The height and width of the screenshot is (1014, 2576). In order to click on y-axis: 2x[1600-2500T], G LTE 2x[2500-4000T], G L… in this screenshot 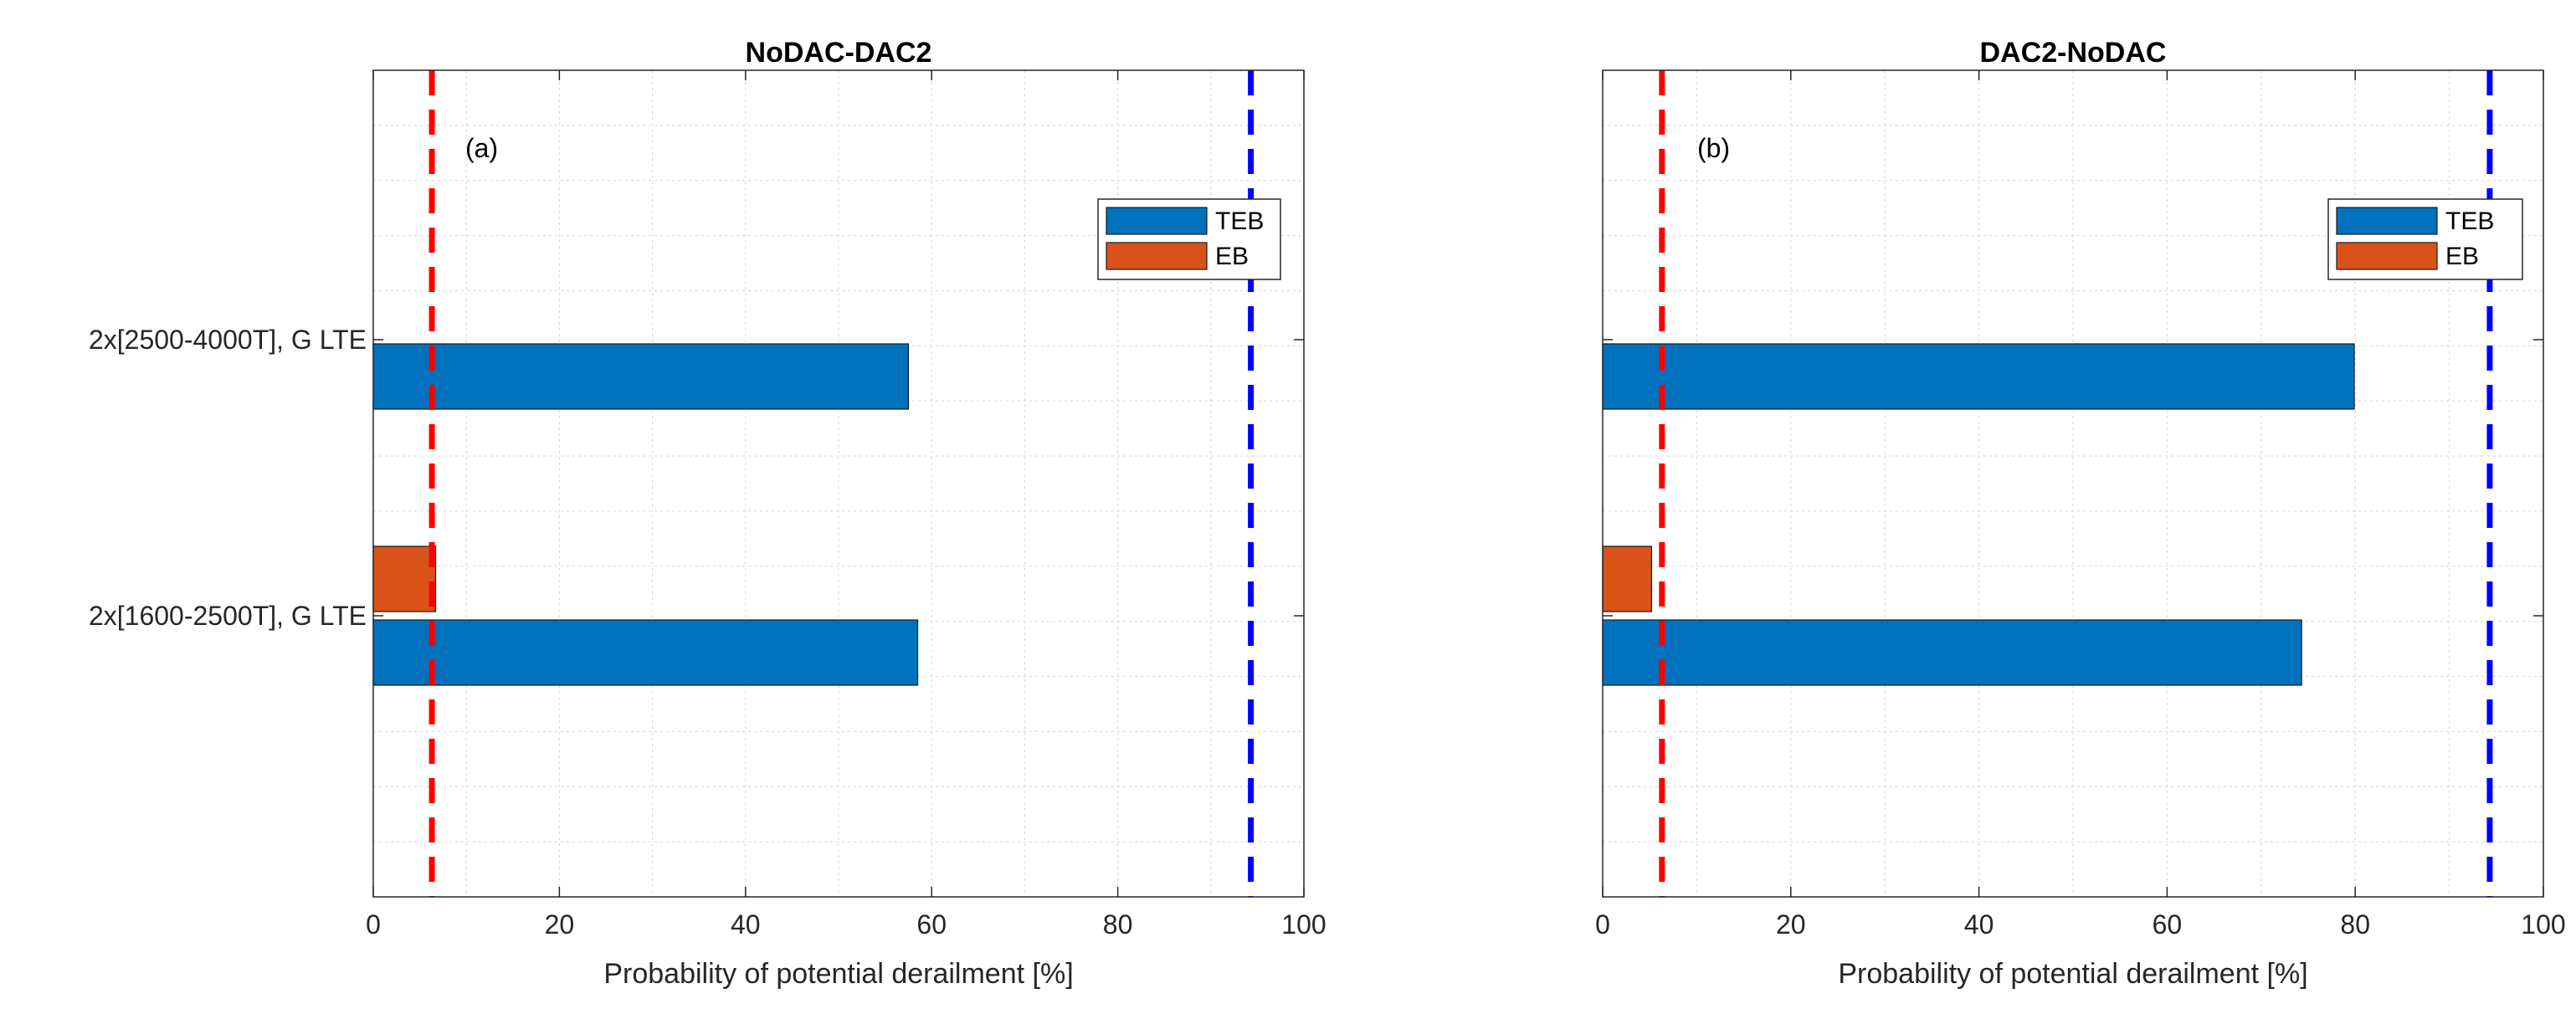, I will do `click(696, 478)`.